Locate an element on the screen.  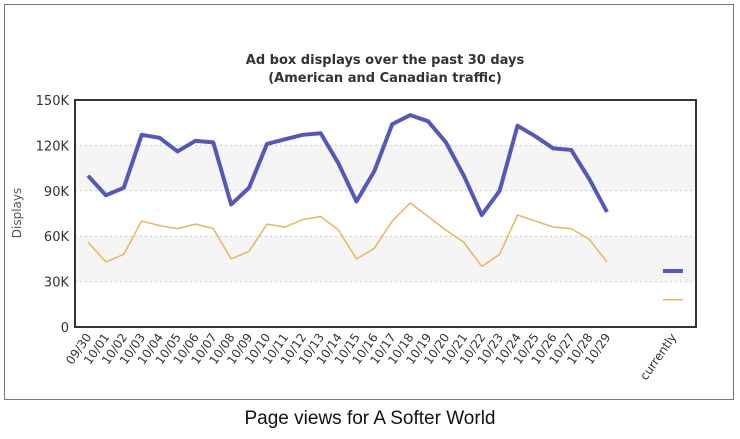
y-tick-label: 30K is located at coordinates (57, 283).